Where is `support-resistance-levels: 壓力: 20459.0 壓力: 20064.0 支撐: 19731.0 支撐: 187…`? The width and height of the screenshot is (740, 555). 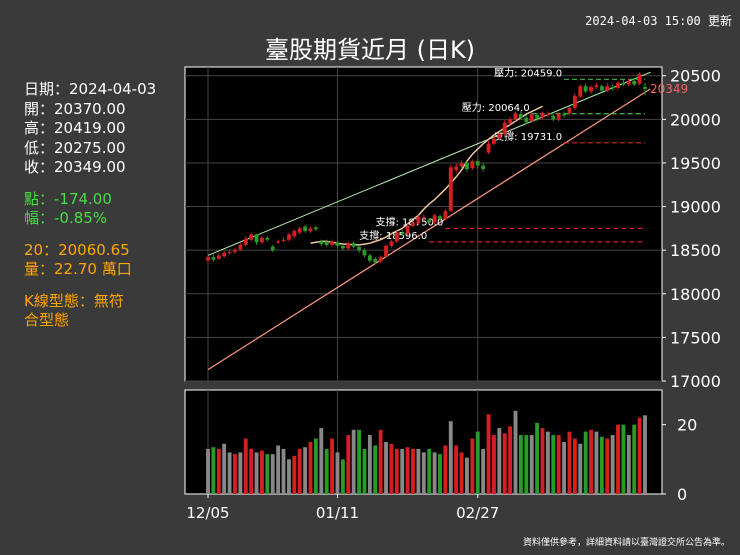
support-resistance-levels: 壓力: 20459.0 壓力: 20064.0 支撐: 19731.0 支撐: 187… is located at coordinates (502, 154).